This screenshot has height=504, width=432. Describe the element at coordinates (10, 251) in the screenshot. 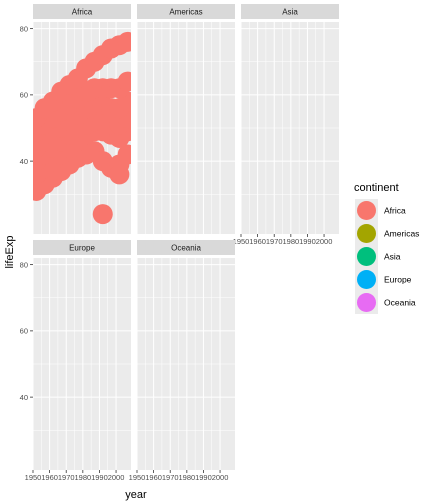

I see `y-axis-title: lifeExp` at that location.